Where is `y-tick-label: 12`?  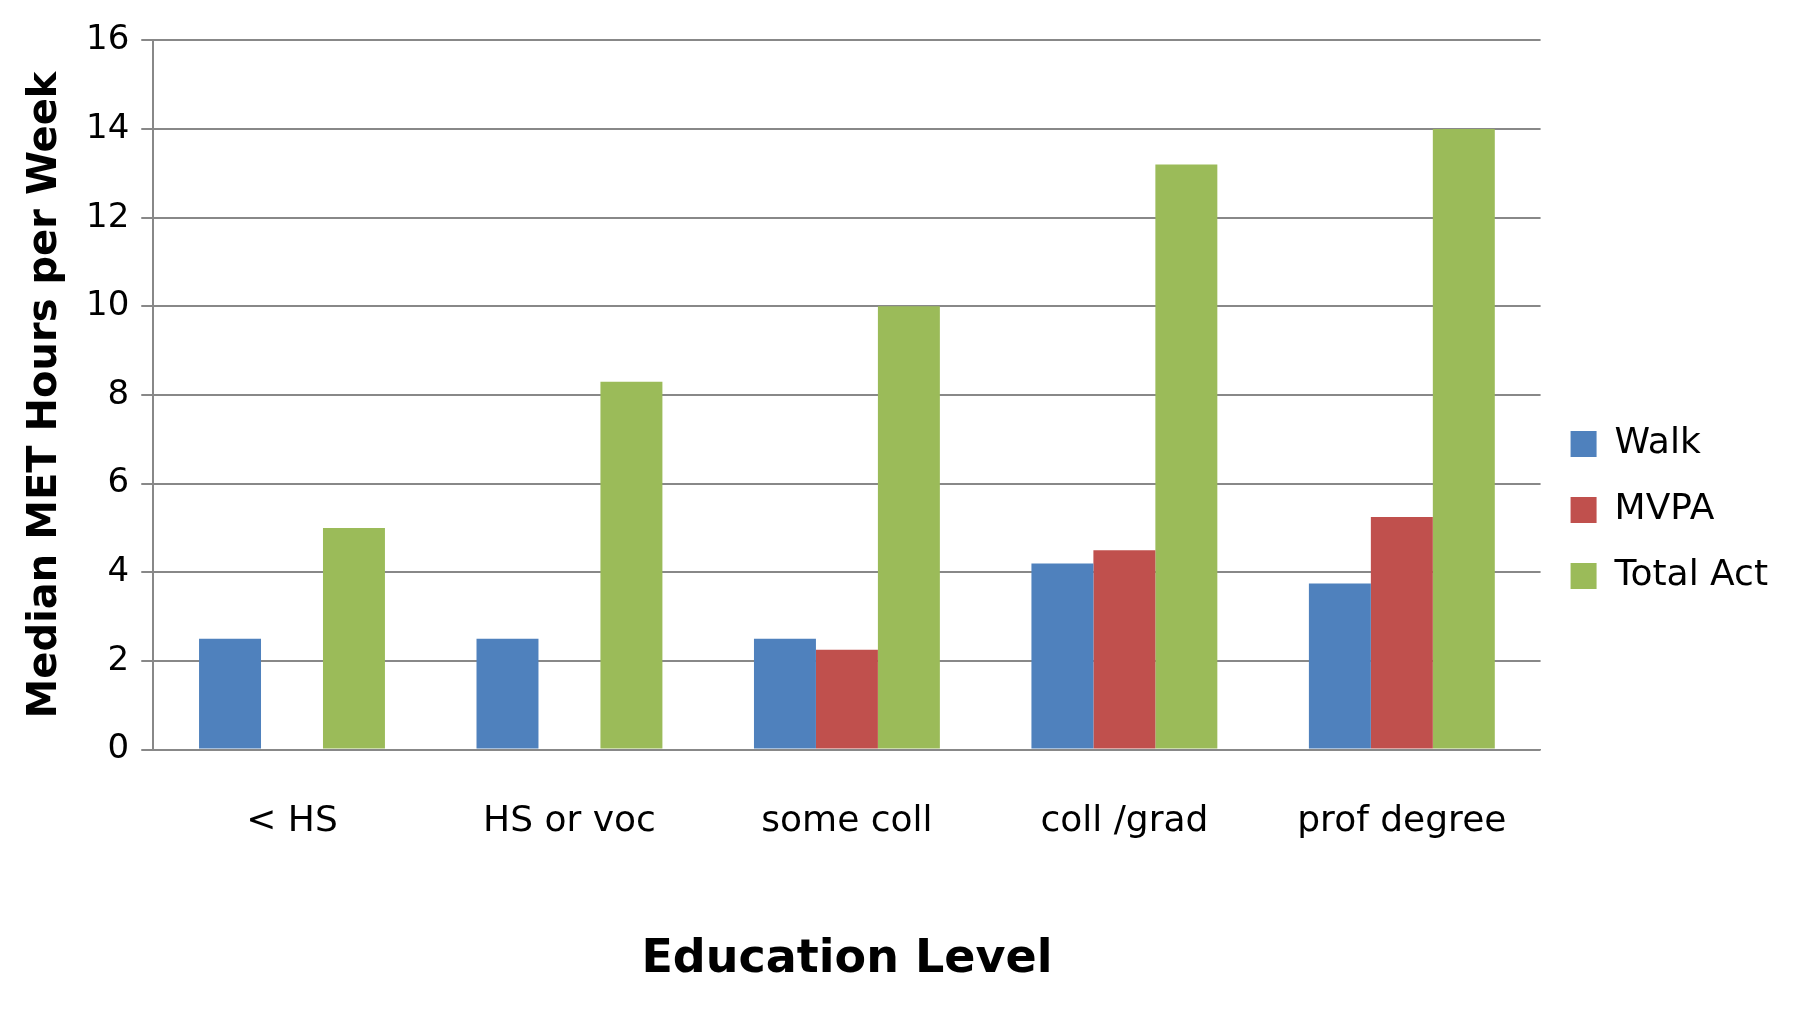
y-tick-label: 12 is located at coordinates (108, 214).